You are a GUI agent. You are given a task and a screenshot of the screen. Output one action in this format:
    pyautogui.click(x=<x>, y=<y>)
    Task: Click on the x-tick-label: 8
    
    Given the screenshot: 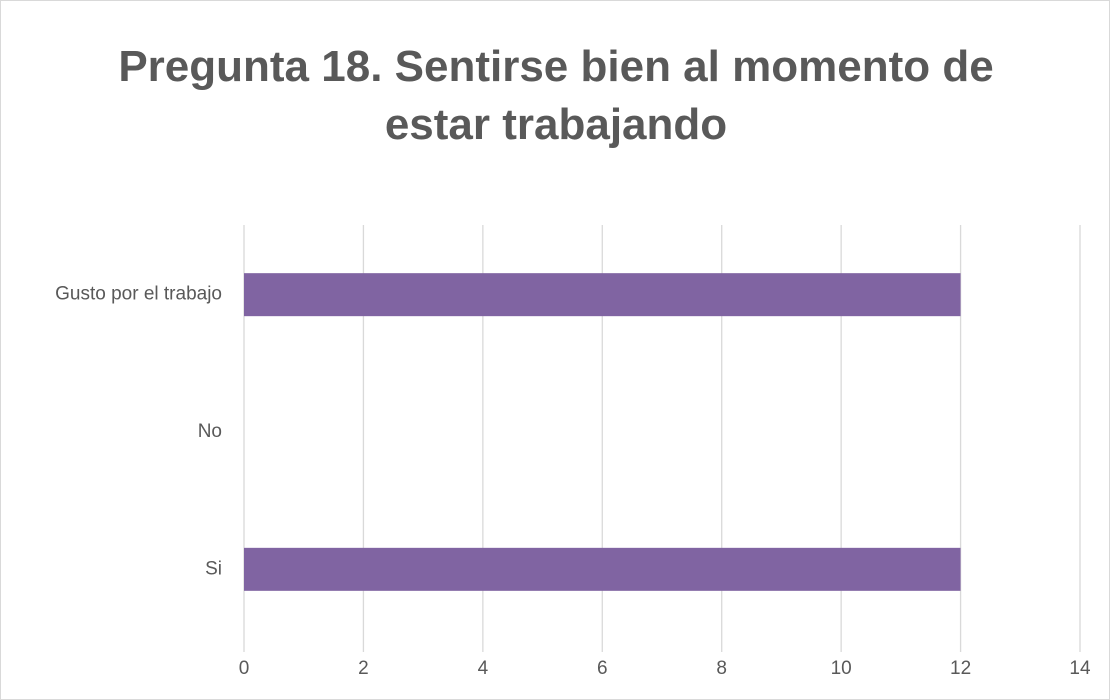 What is the action you would take?
    pyautogui.click(x=721, y=668)
    